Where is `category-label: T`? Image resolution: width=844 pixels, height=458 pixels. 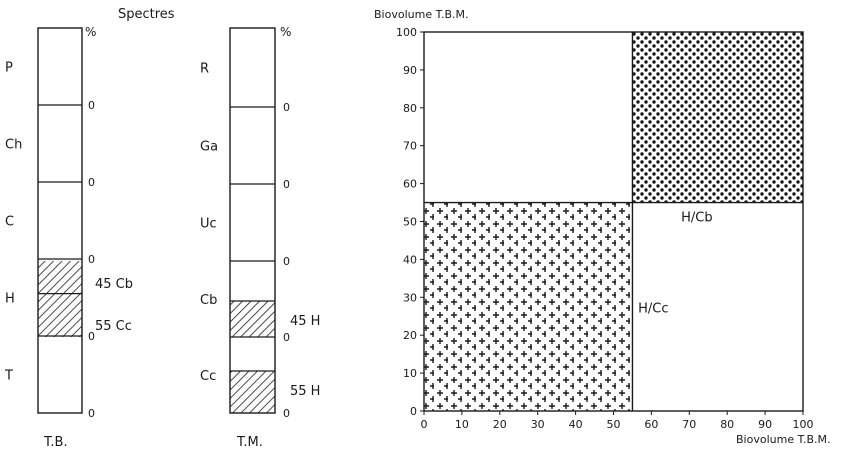 category-label: T is located at coordinates (8, 376).